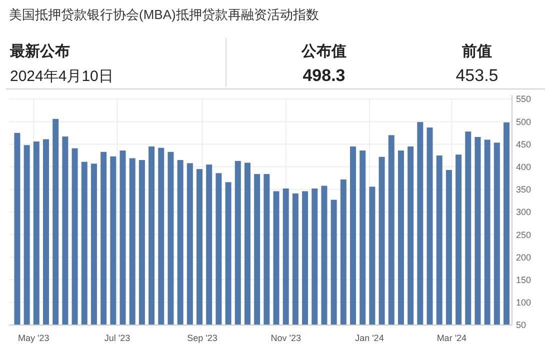 This screenshot has width=554, height=353. Describe the element at coordinates (34, 338) in the screenshot. I see `x-tick-label: May '23` at that location.